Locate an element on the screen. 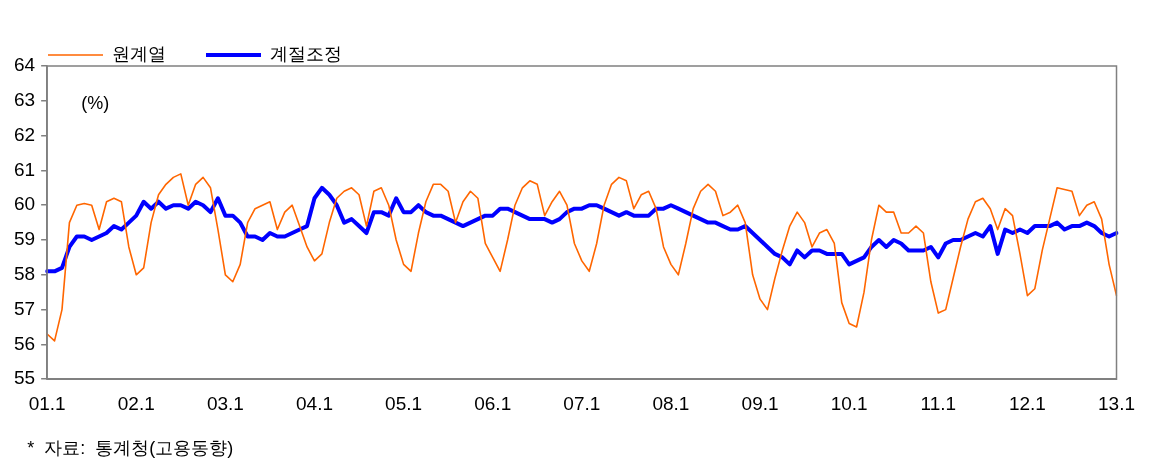 This screenshot has width=1149, height=464. y-axis-title: (%) is located at coordinates (95, 102).